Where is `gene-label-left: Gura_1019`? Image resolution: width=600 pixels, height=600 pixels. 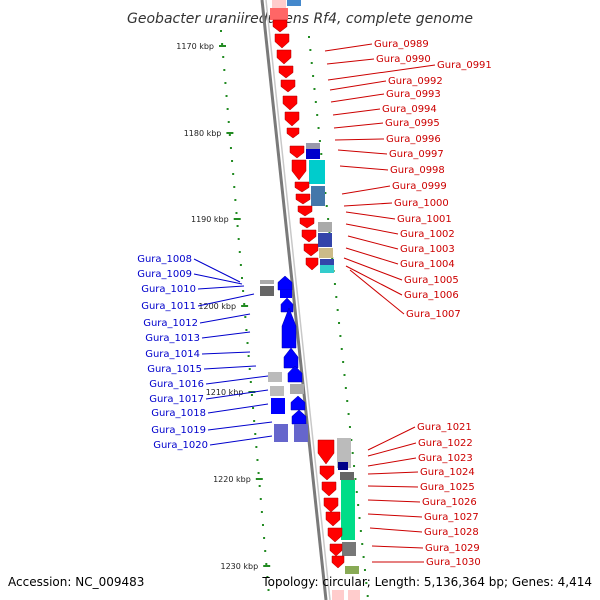 gene-label-left: Gura_1019 is located at coordinates (178, 430).